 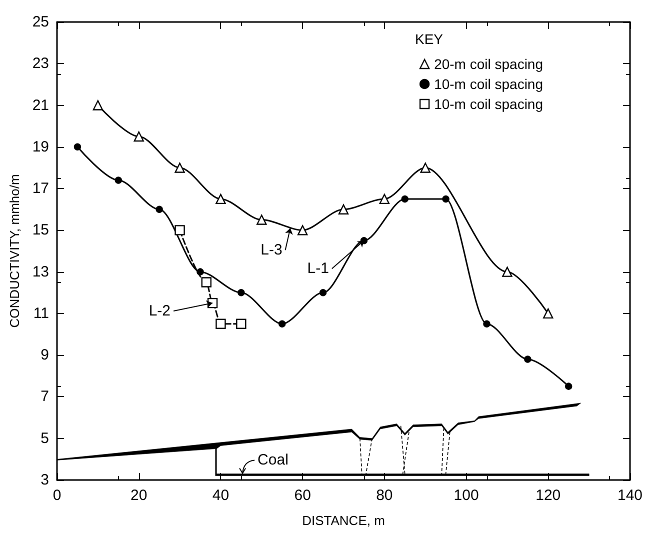 I want to click on x-tick-label: 140, so click(x=630, y=495).